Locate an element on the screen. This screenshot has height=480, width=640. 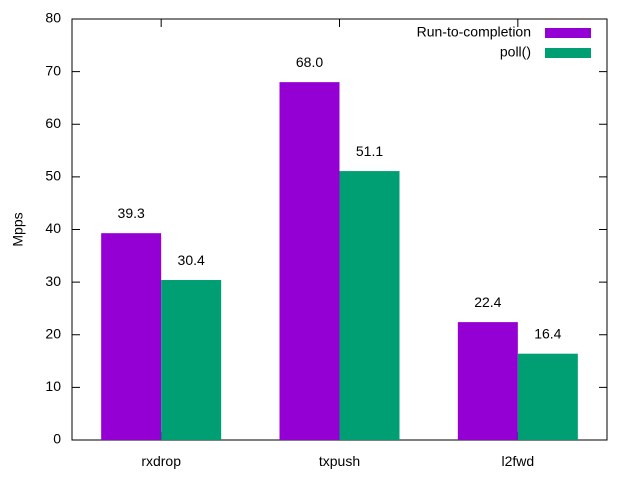
y-tick-label: 50 is located at coordinates (53, 176).